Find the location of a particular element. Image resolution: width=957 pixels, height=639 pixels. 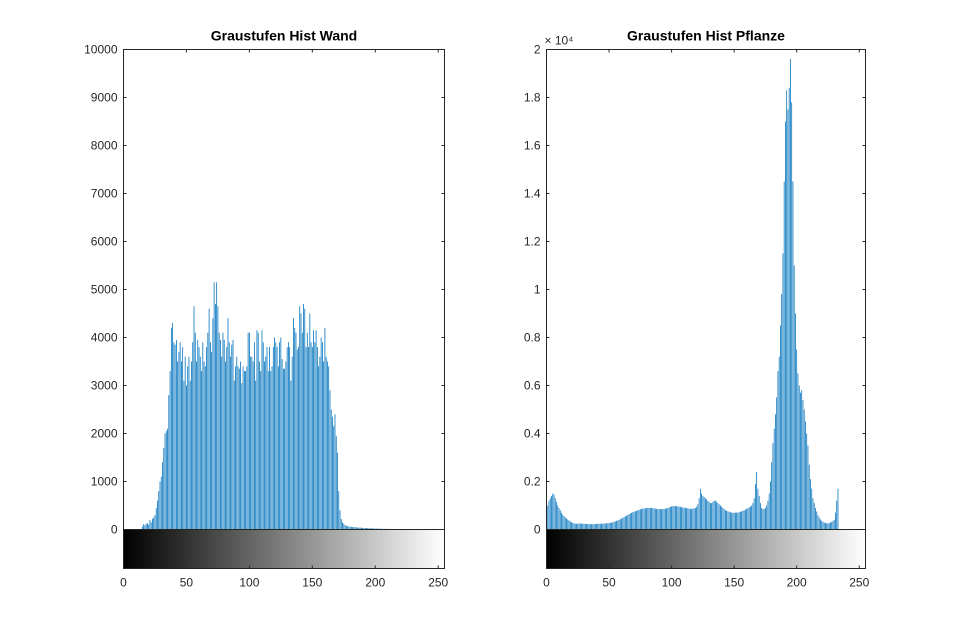

x-tick-label: 50 is located at coordinates (609, 583).